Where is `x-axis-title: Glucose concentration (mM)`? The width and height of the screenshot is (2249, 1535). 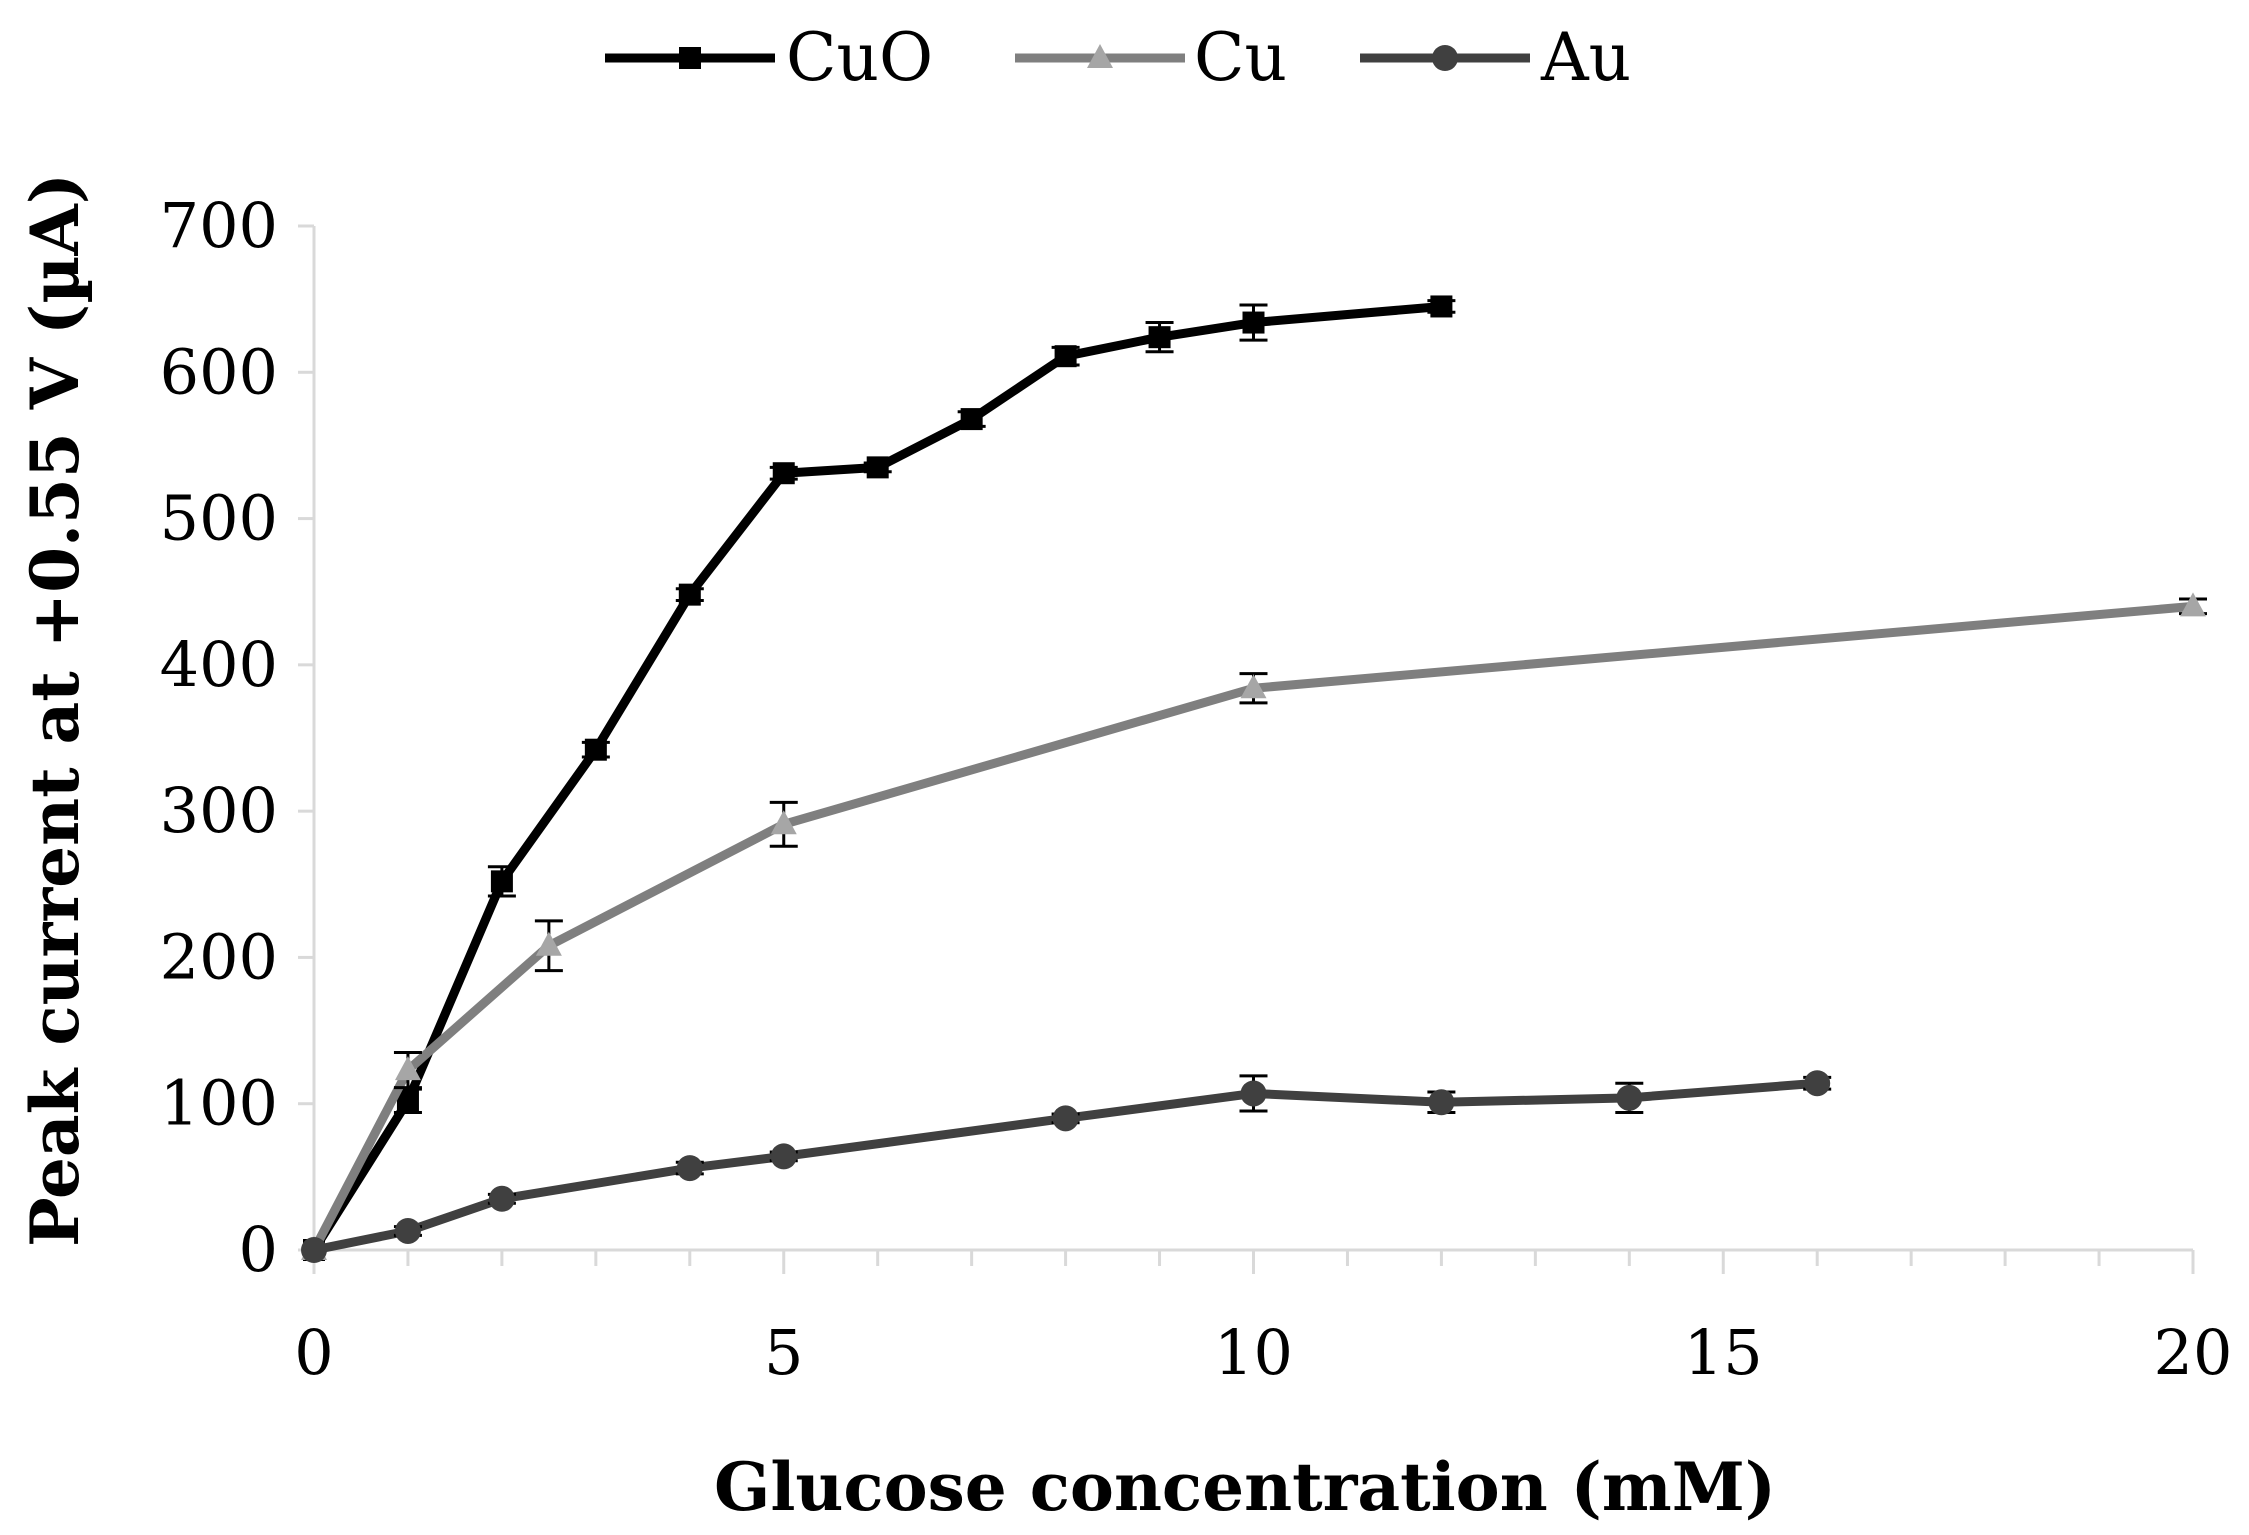
x-axis-title: Glucose concentration (mM) is located at coordinates (1245, 1487).